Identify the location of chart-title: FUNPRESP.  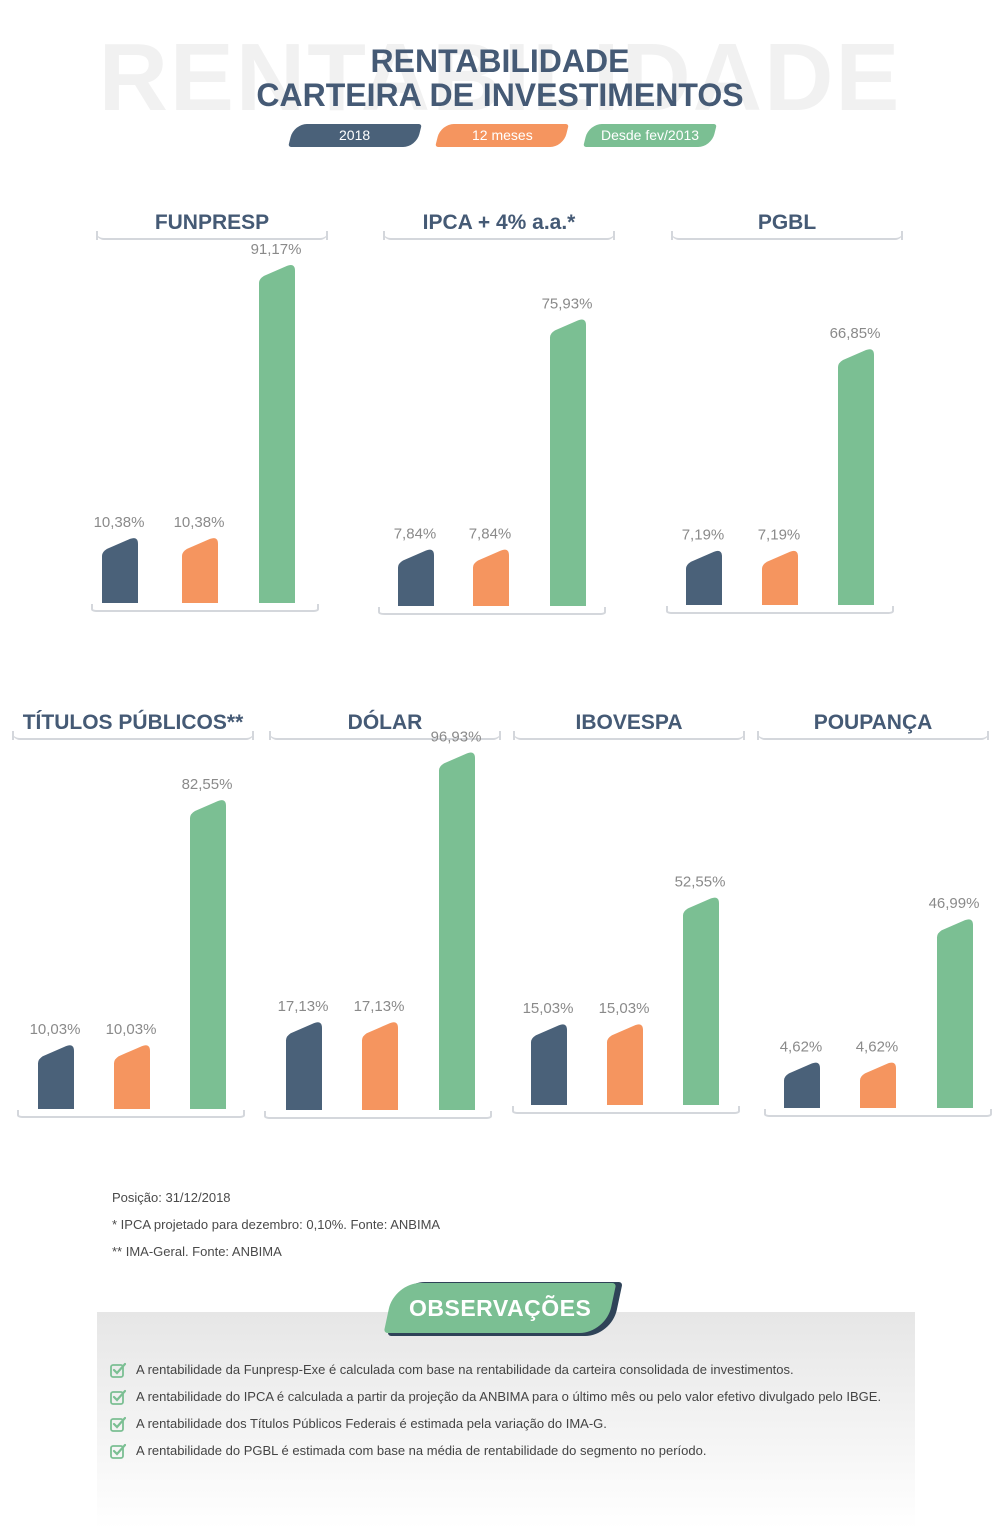
(212, 224).